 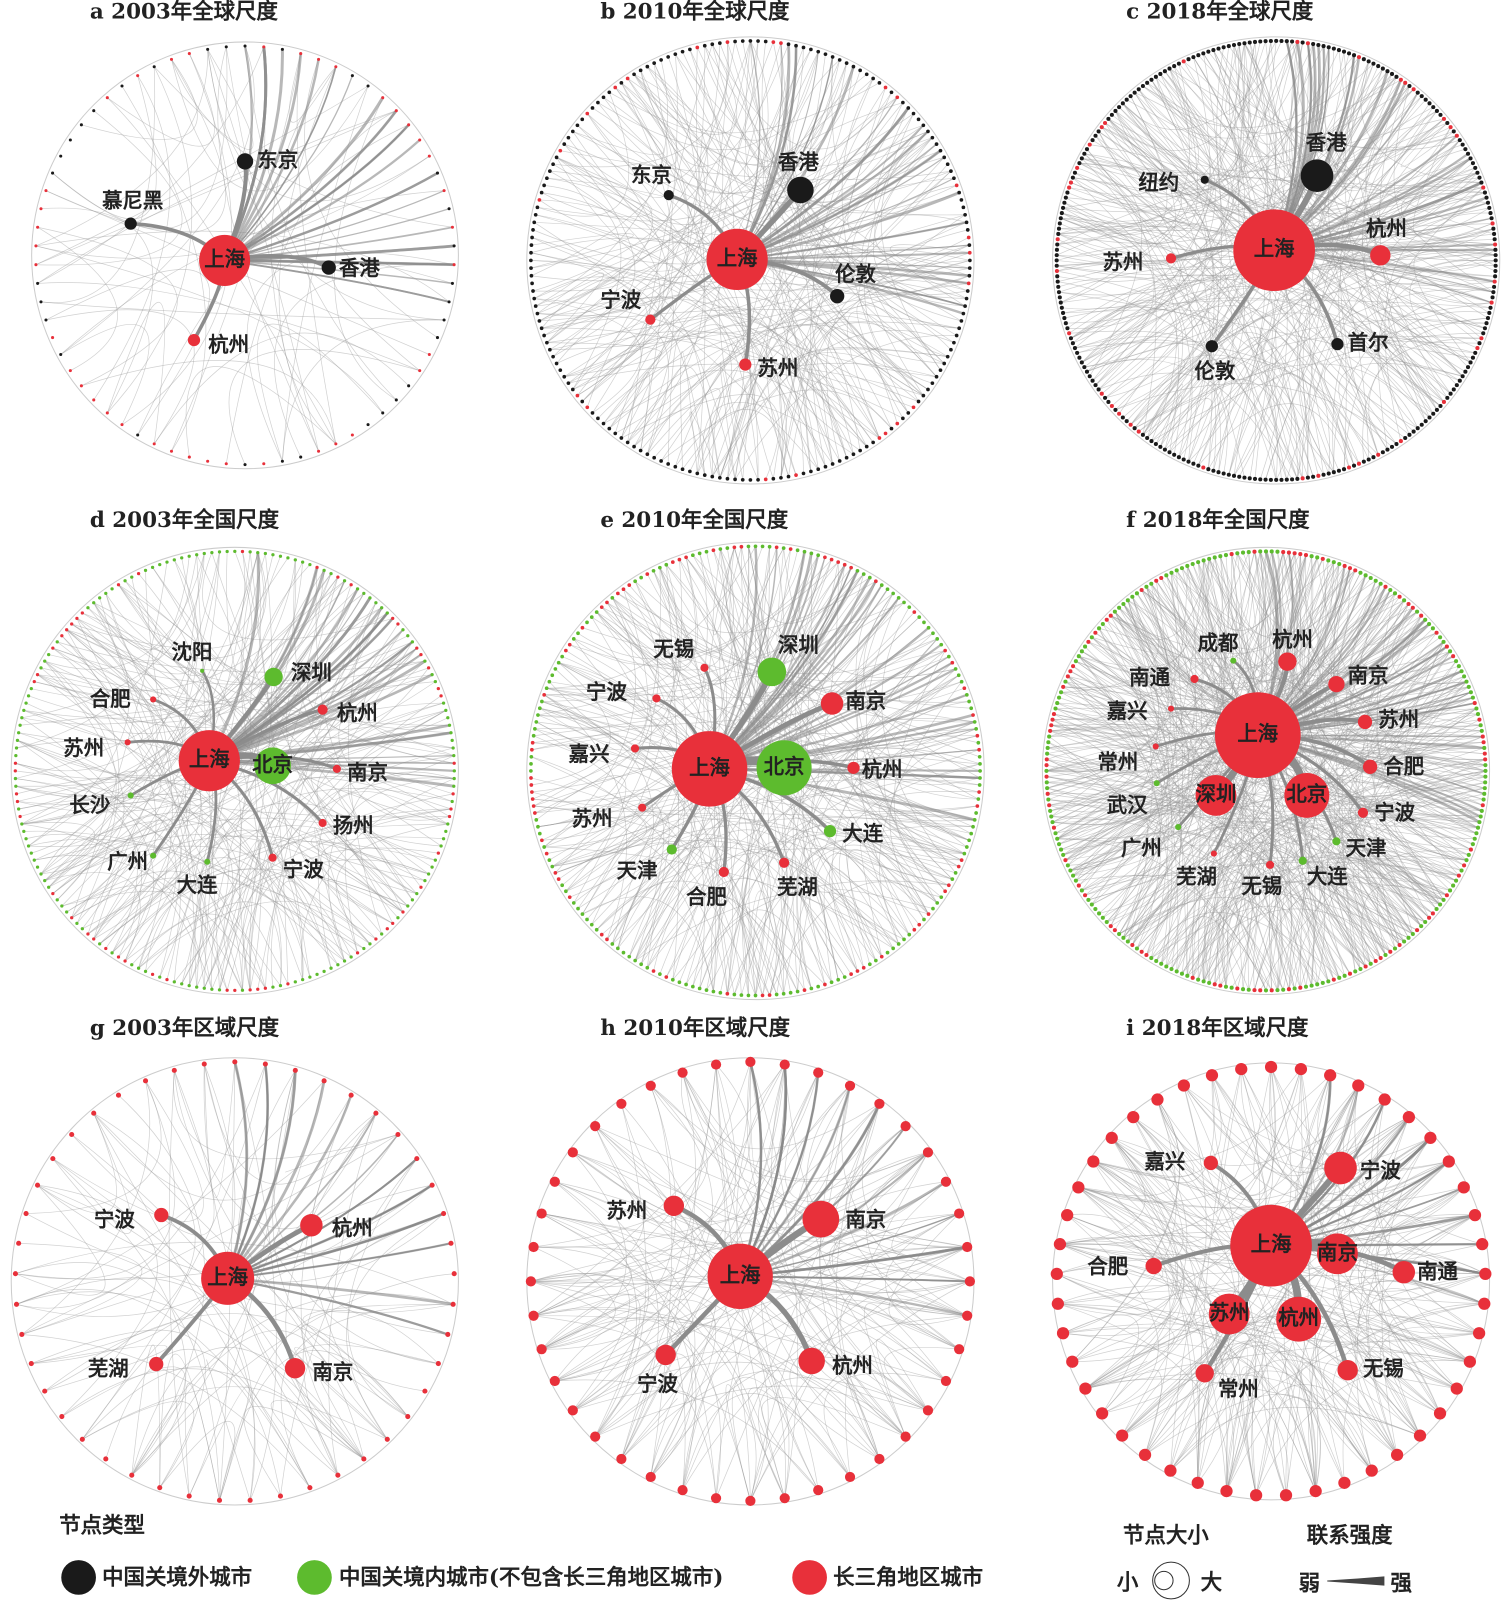 I want to click on outer-ring, so click(x=1276, y=260).